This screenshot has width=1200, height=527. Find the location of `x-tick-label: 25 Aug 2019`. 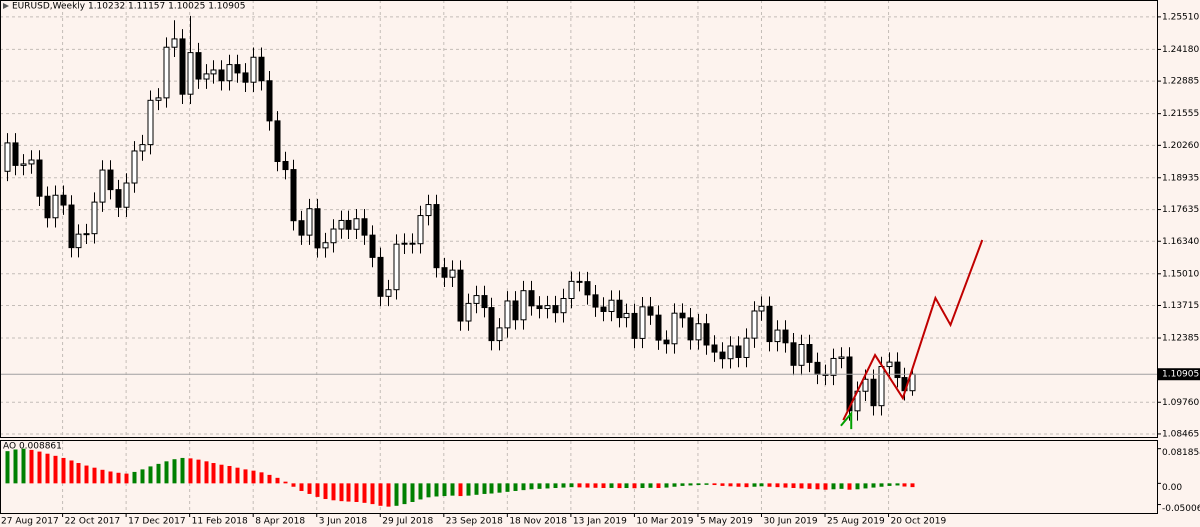

x-tick-label: 25 Aug 2019 is located at coordinates (856, 522).